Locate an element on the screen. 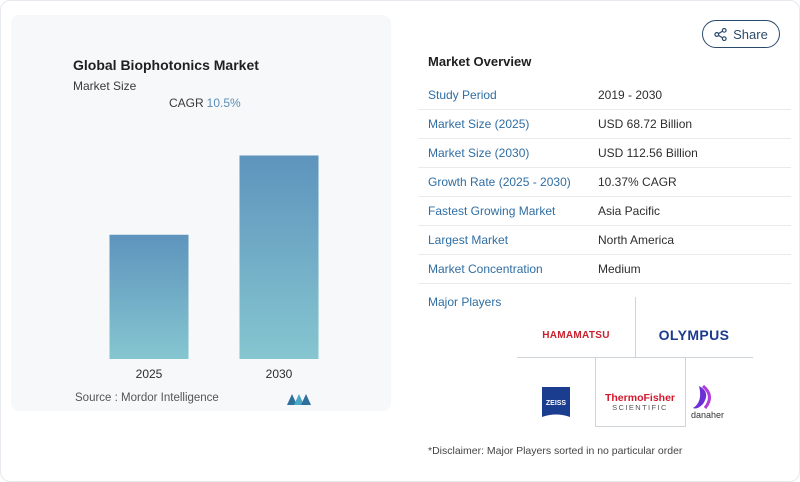  danaher-logo-text: danaher is located at coordinates (707, 415).